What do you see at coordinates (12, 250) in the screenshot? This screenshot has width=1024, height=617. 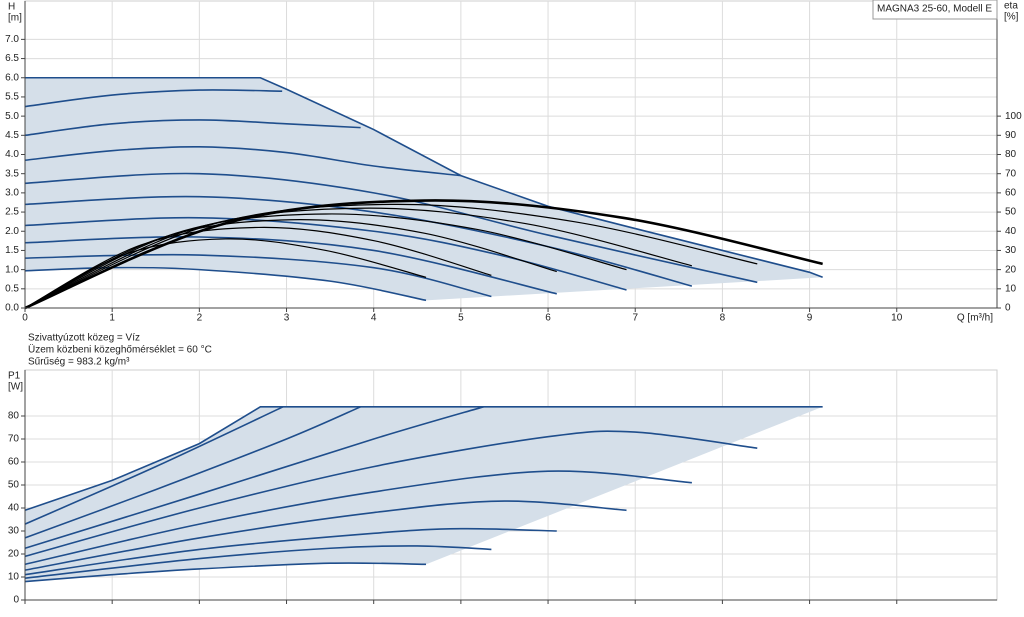 I see `y-tick-label: 1.5` at bounding box center [12, 250].